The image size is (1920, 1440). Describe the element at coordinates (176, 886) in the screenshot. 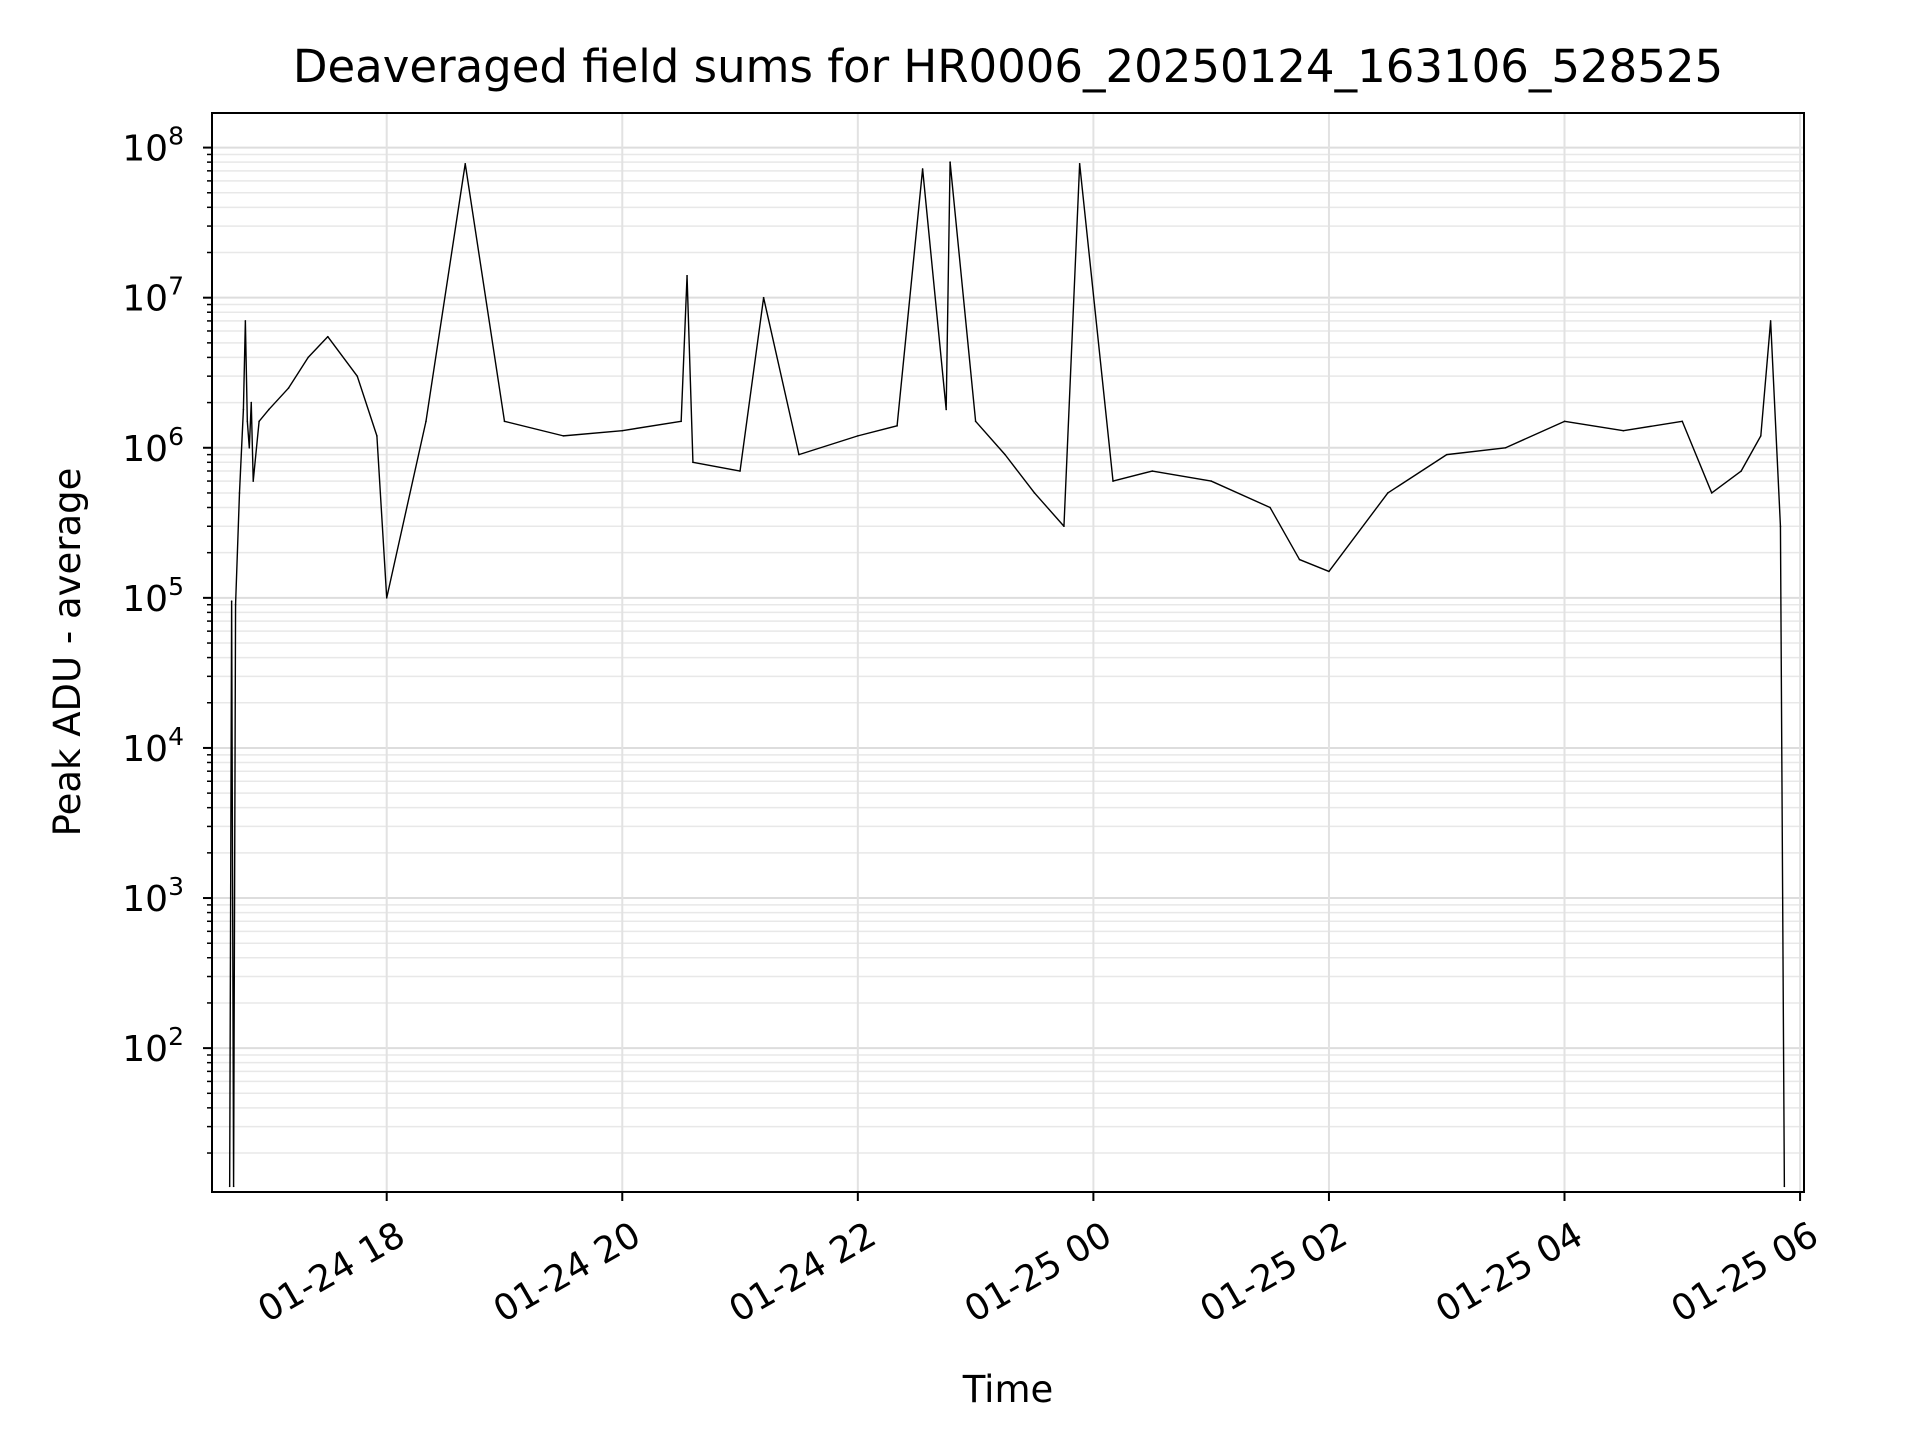

I see `y-tick-exponent: 3` at that location.